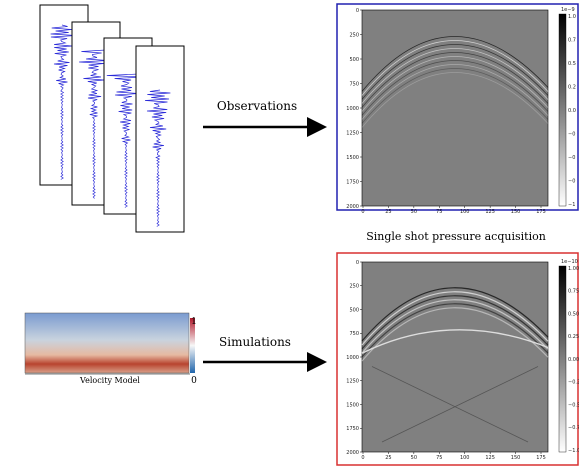 The width and height of the screenshot is (579, 470). Describe the element at coordinates (573, 269) in the screenshot. I see `colorbar-tick-label: 1.00` at that location.